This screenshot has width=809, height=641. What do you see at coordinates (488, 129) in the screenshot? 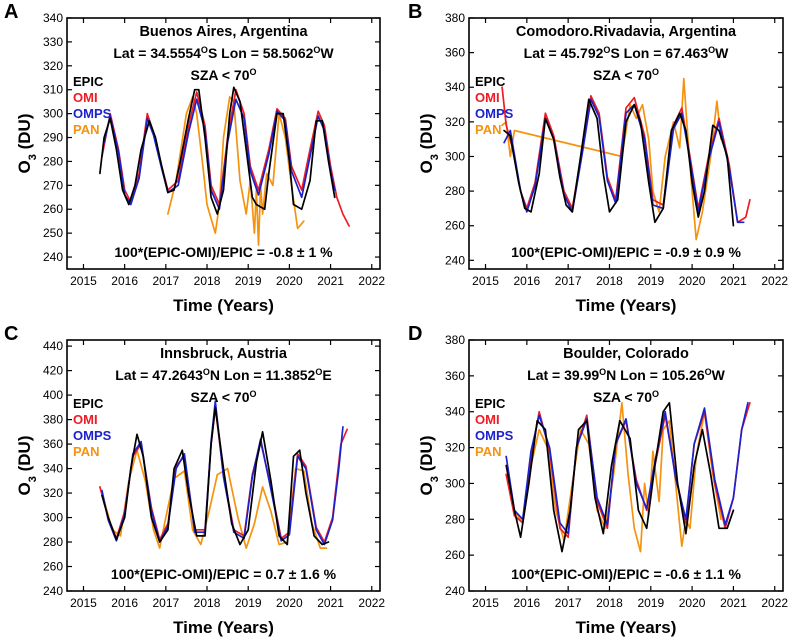
I see `legend-entry-pan: PAN` at bounding box center [488, 129].